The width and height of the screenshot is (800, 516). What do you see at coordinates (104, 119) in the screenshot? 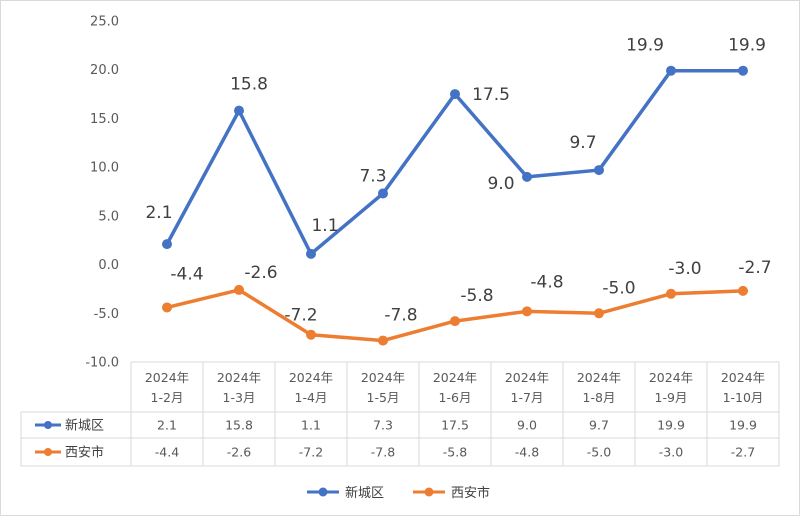
I see `y-tick-label: 15.0` at bounding box center [104, 119].